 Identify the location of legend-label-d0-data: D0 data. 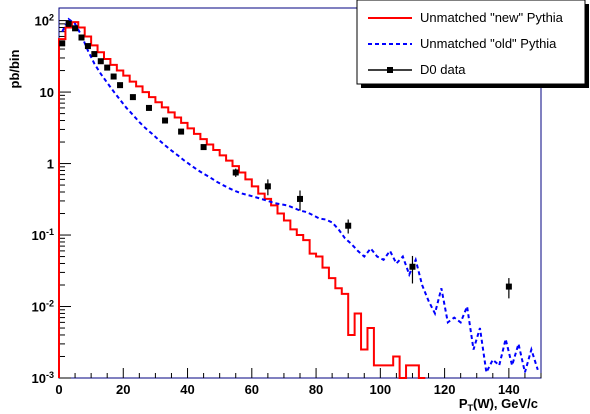
(443, 69).